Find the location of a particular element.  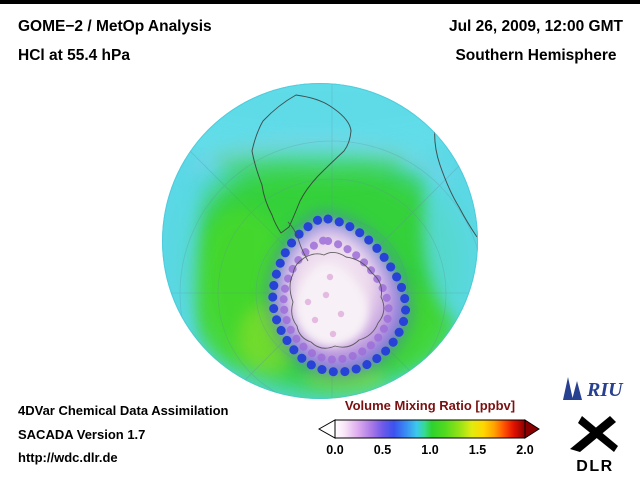

tick-label-4: 2.0 is located at coordinates (525, 450).